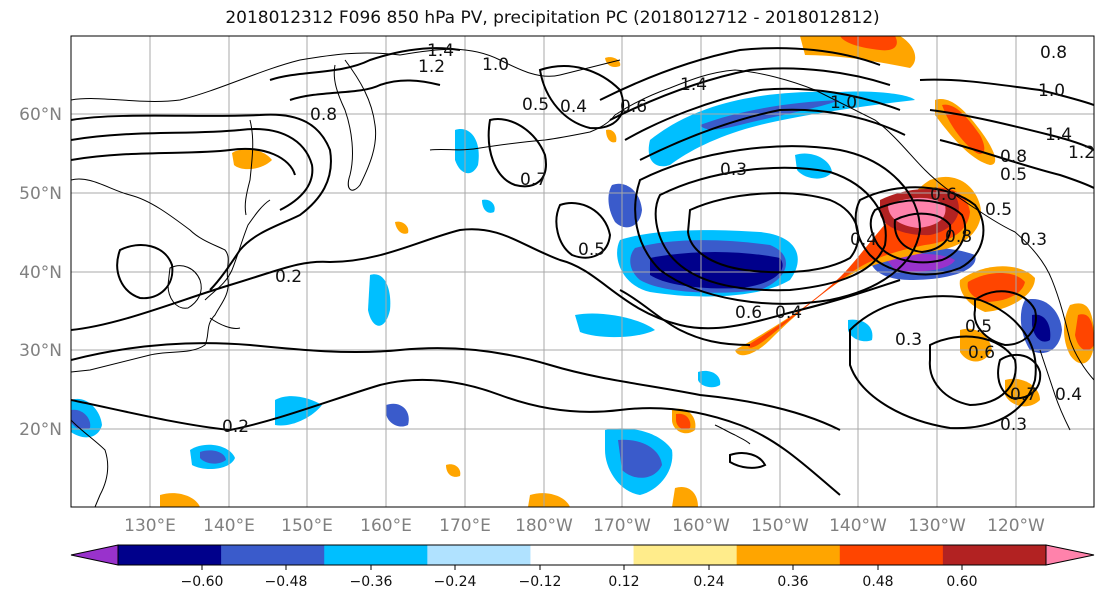 The width and height of the screenshot is (1105, 601). I want to click on coastline-japan, so click(237, 264).